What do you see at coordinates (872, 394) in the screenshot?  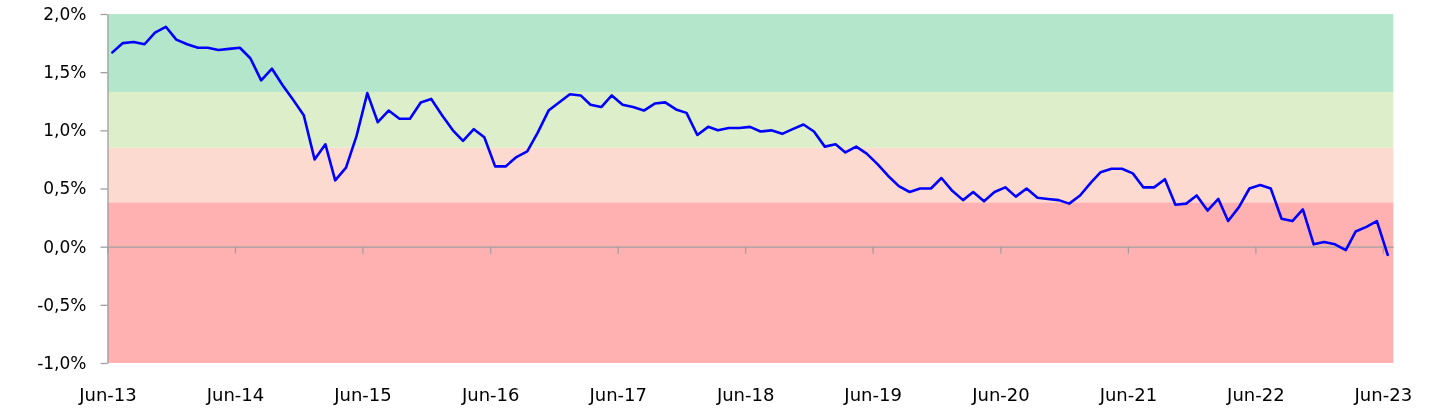 I see `x-tick-label: Jun-19` at bounding box center [872, 394].